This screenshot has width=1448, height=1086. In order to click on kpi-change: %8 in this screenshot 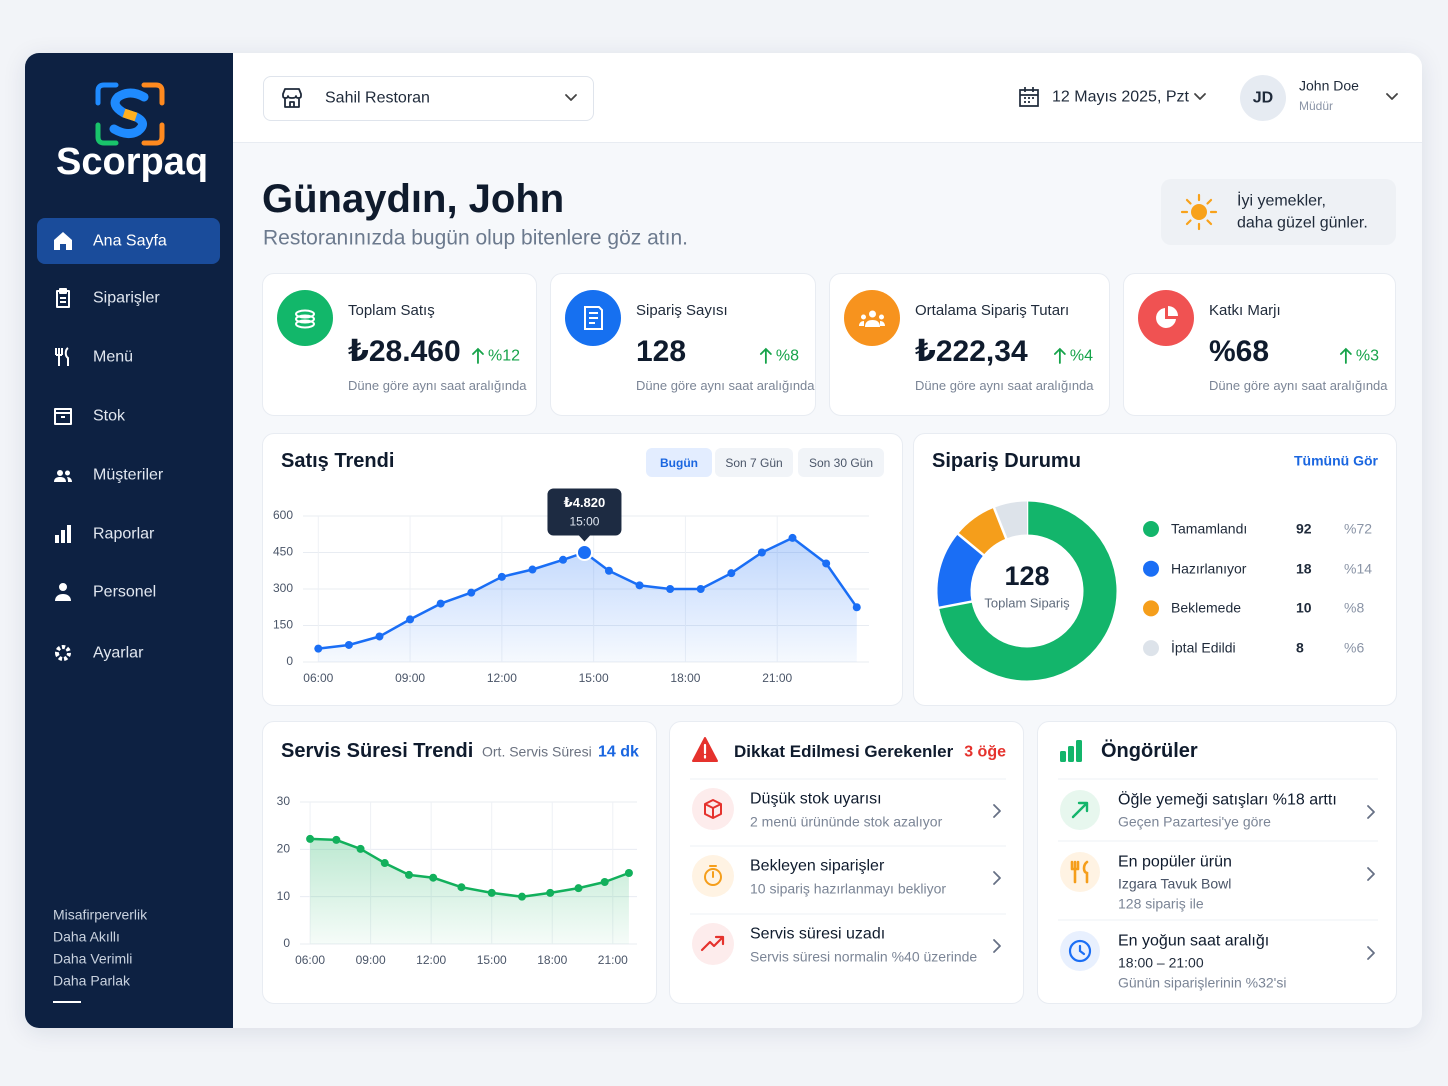, I will do `click(787, 356)`.